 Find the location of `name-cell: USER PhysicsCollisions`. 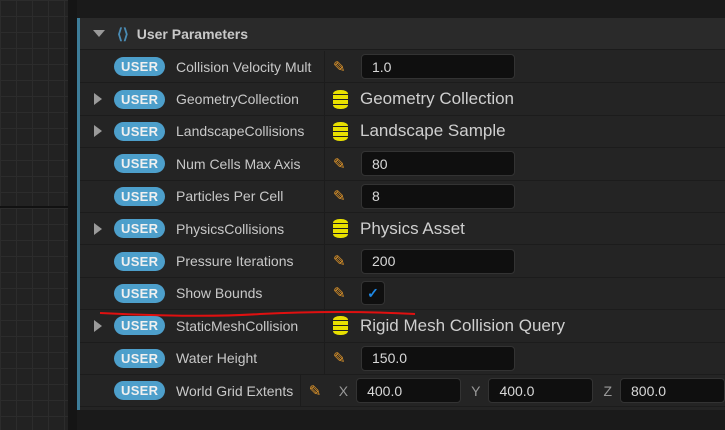

name-cell: USER PhysicsCollisions is located at coordinates (202, 228).